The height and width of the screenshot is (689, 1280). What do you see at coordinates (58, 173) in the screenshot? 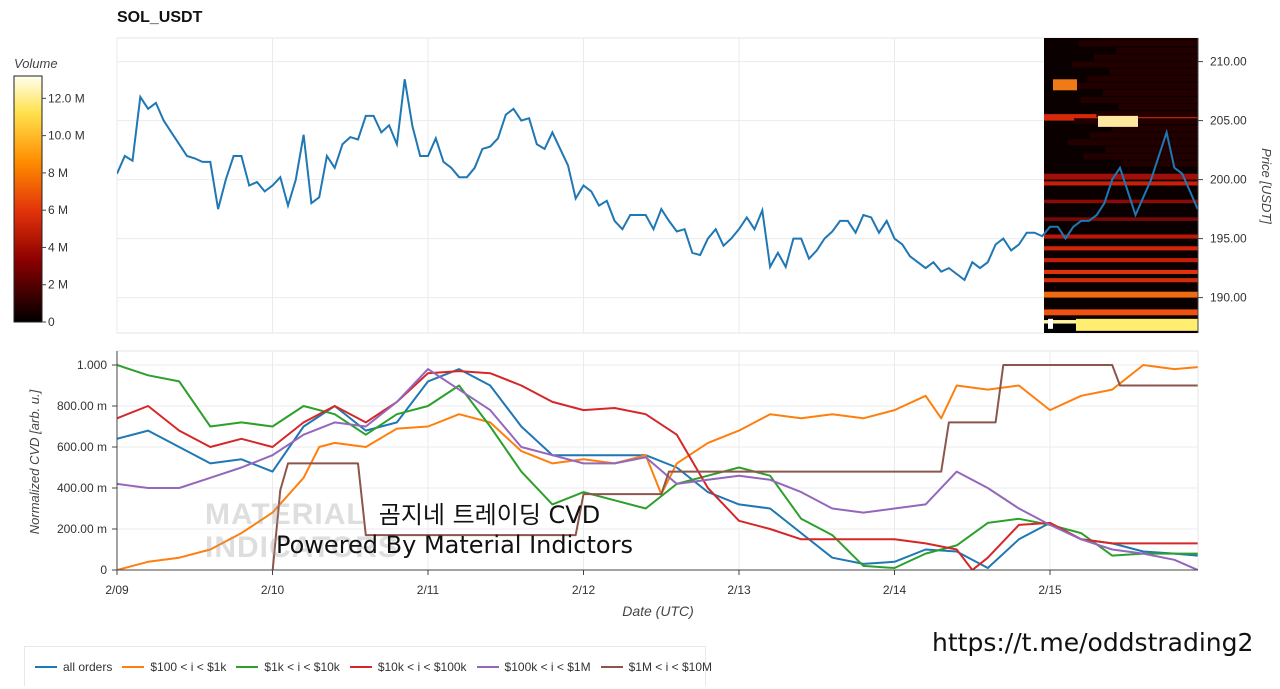
I see `colorbar-tick-label: 8 M` at bounding box center [58, 173].